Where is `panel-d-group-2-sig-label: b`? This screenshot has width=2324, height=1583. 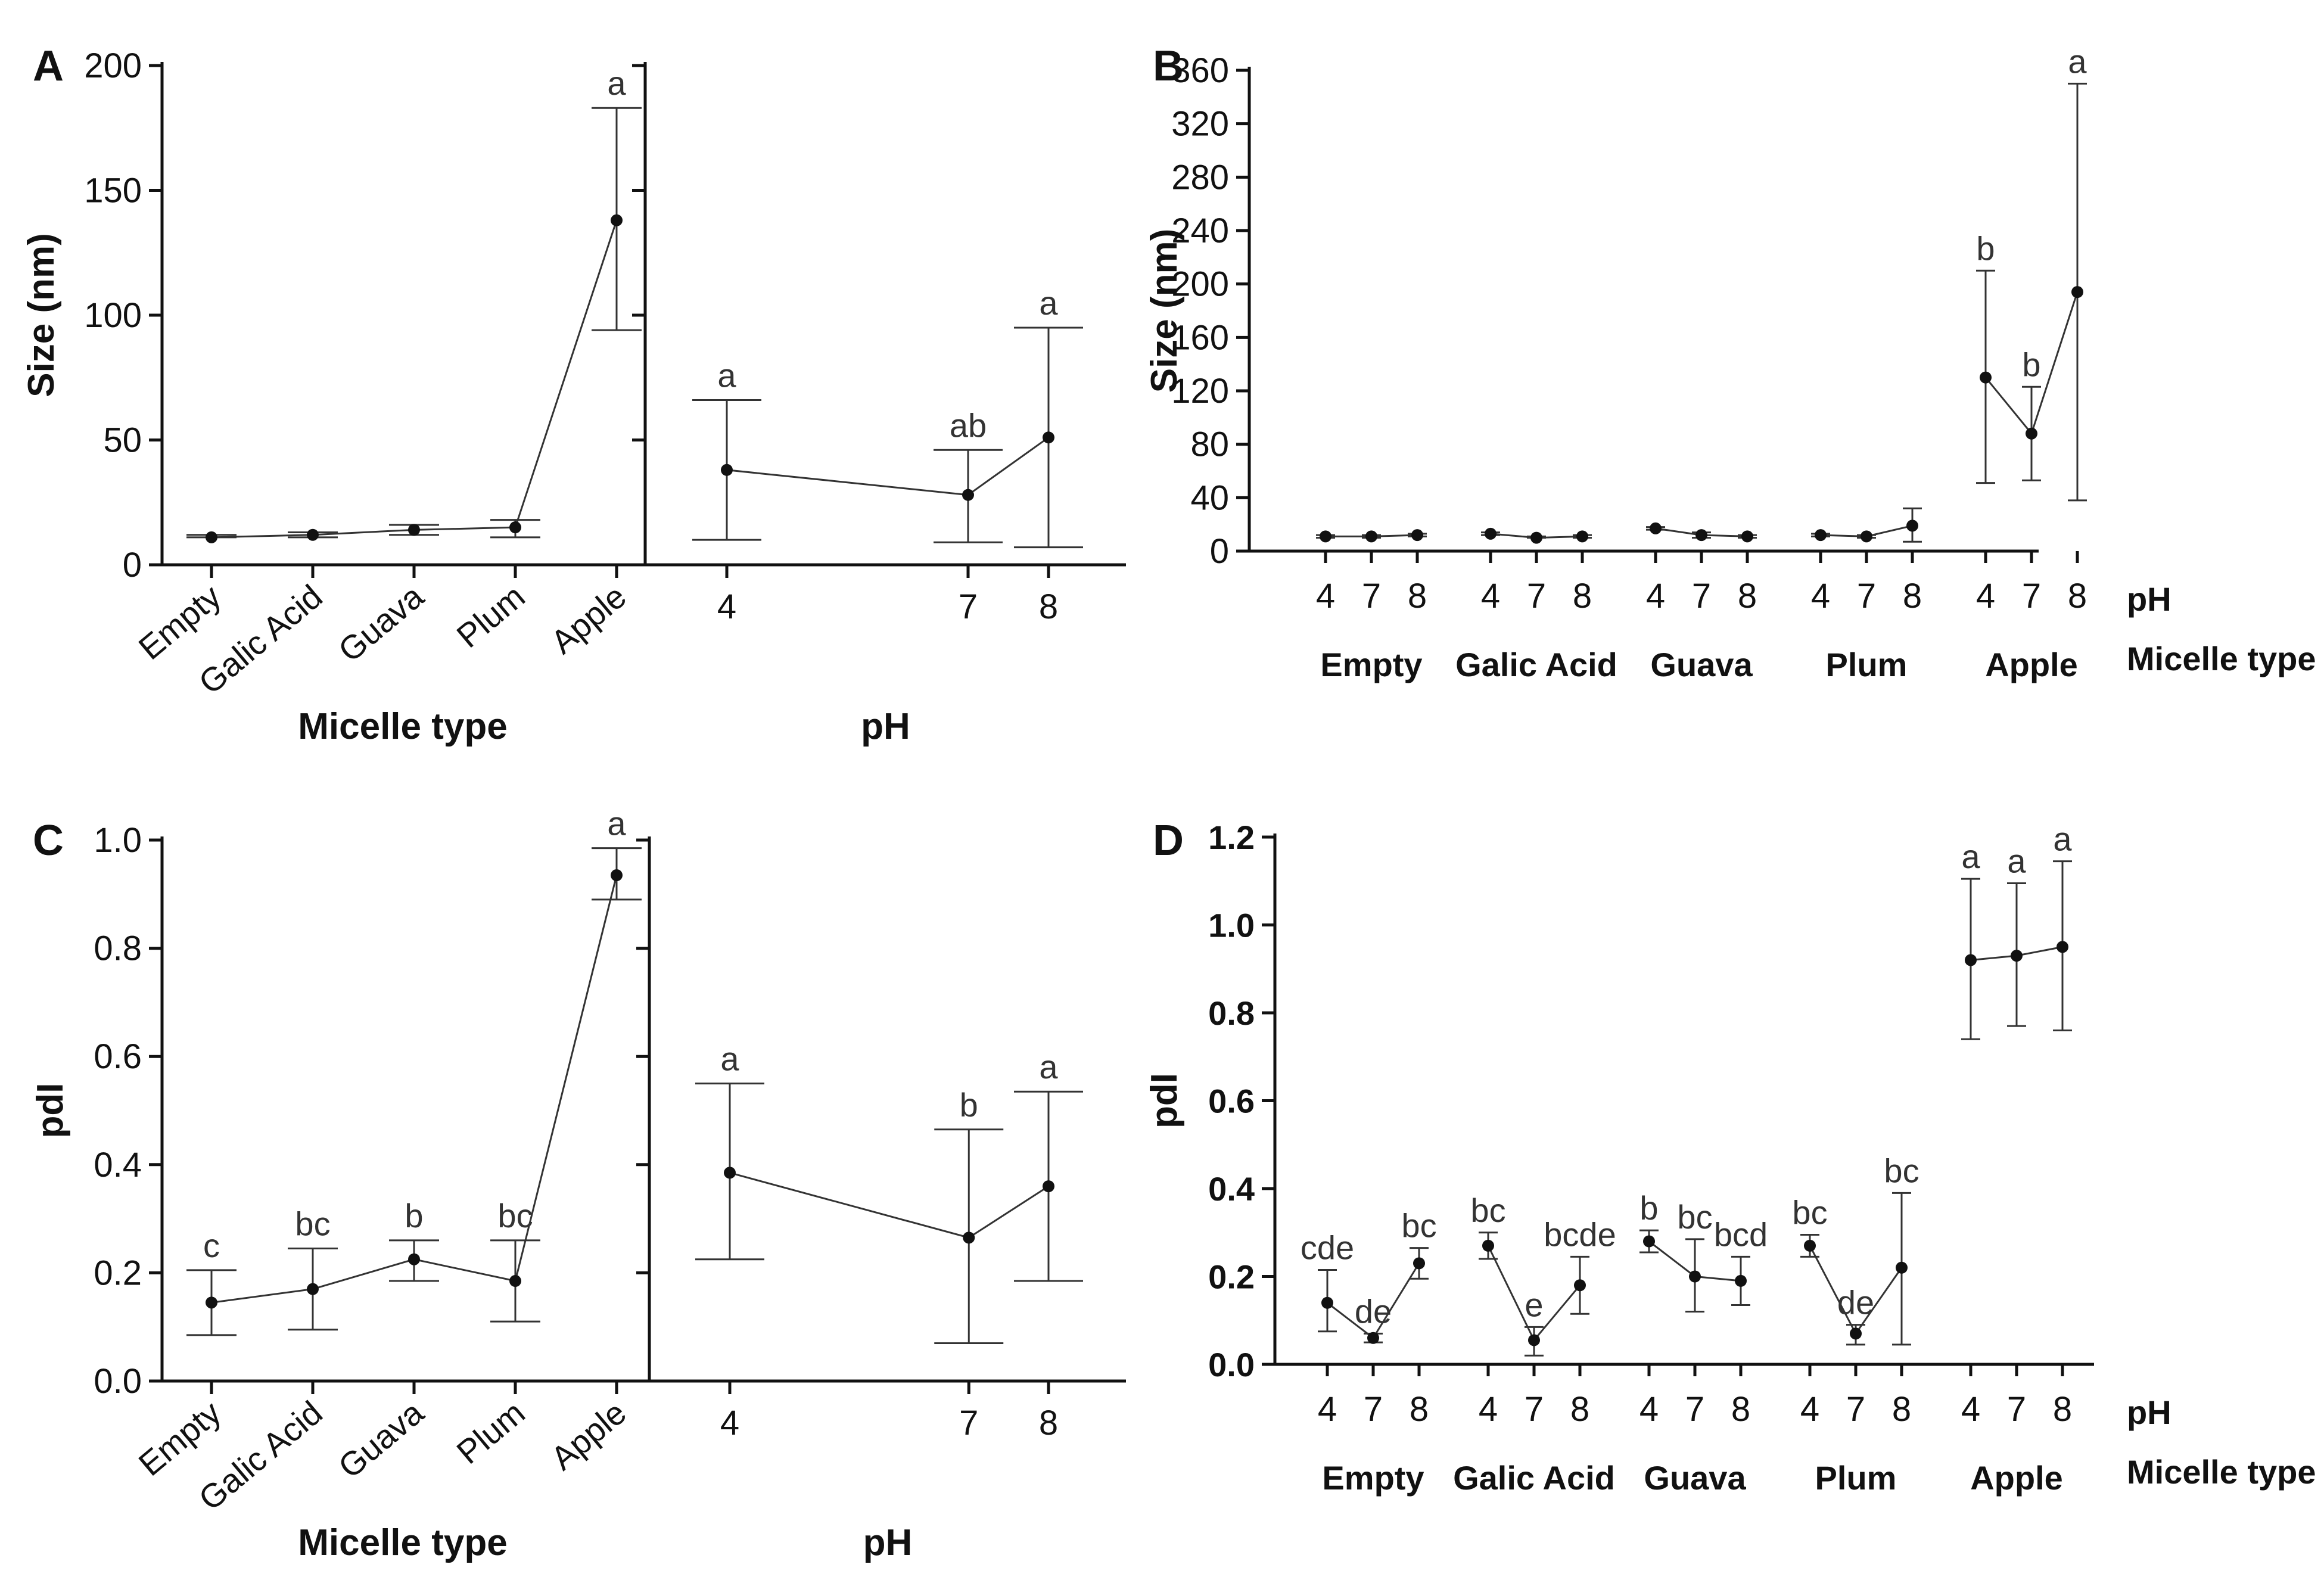
panel-d-group-2-sig-label: b is located at coordinates (1648, 1208).